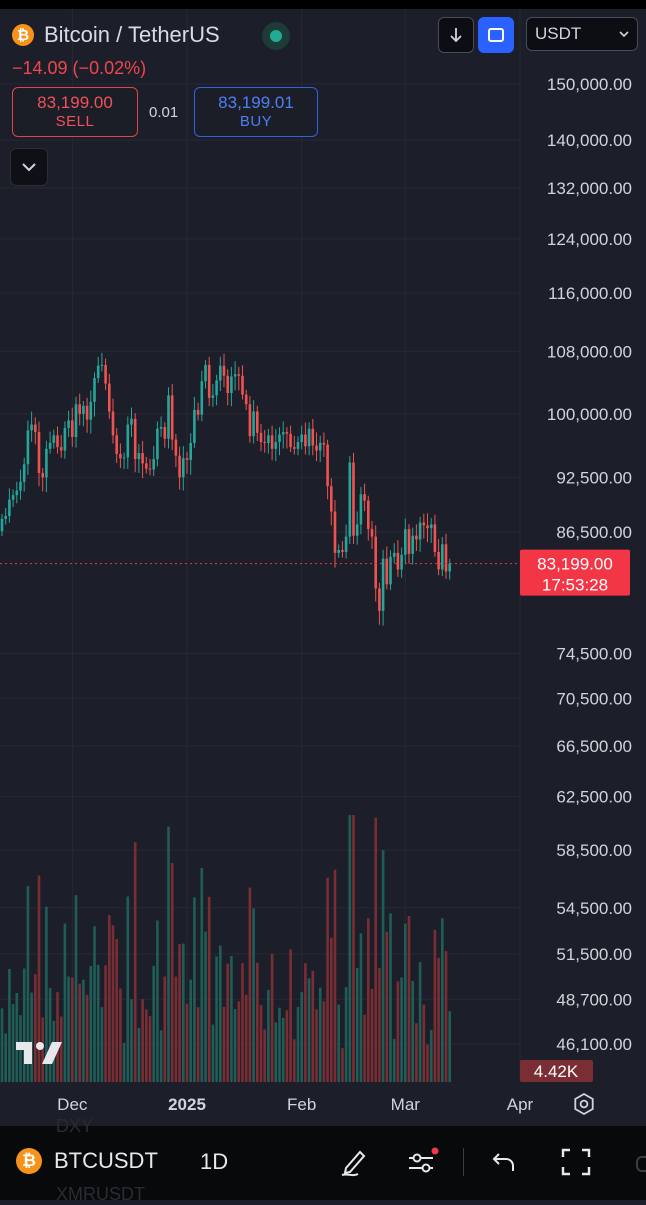 This screenshot has width=646, height=1205. I want to click on undo-button, so click(504, 1162).